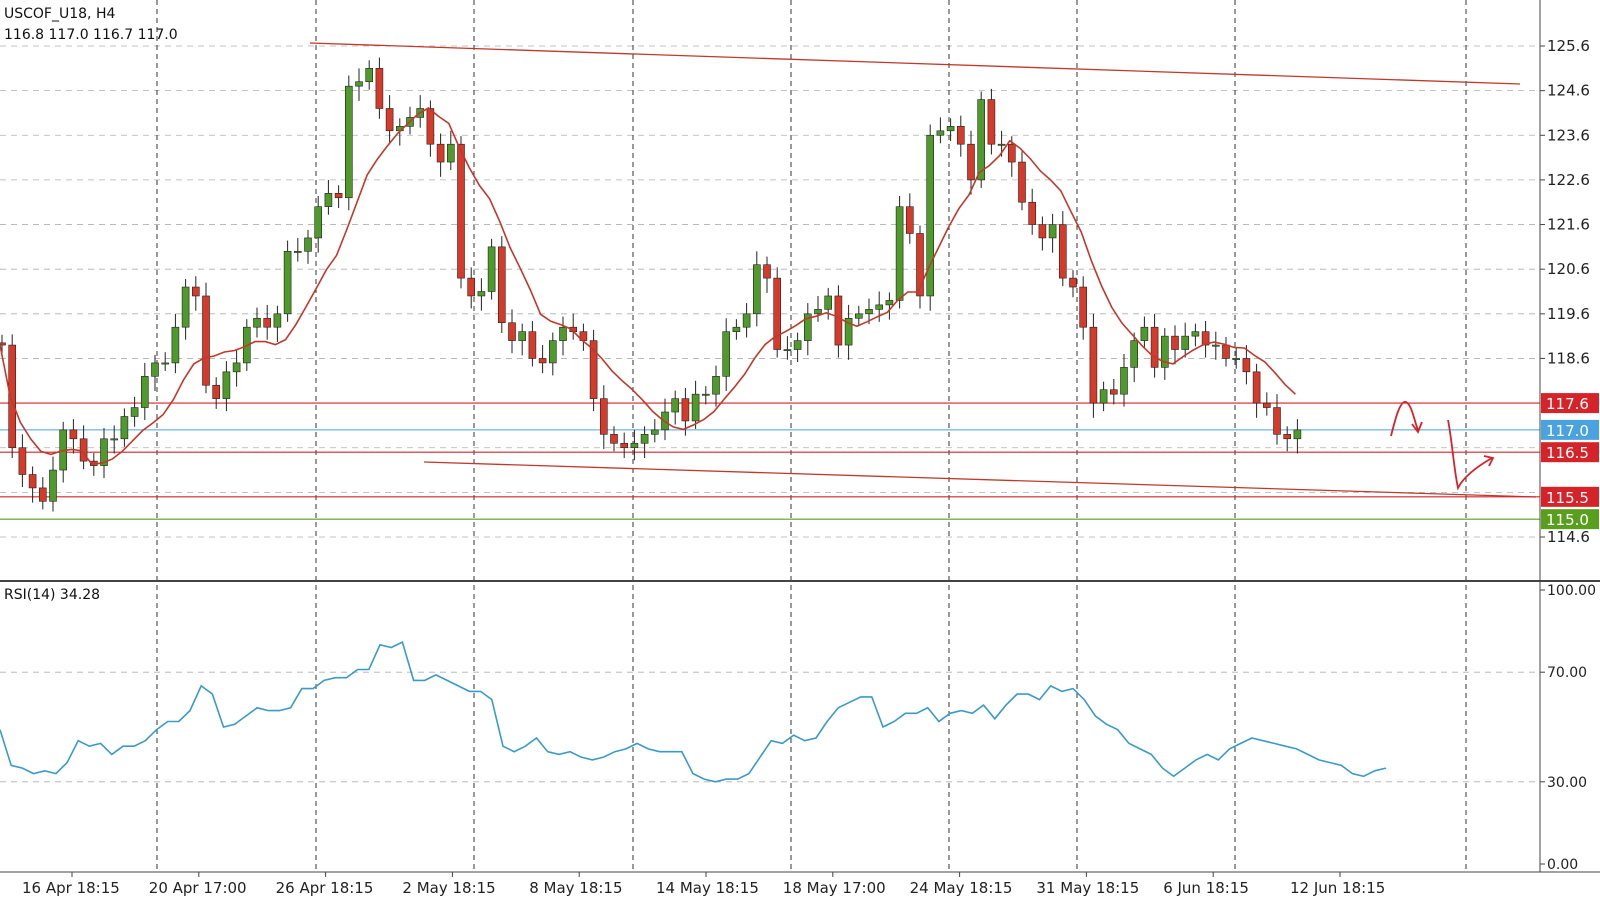  Describe the element at coordinates (71, 888) in the screenshot. I see `time-tick-label: 16 Apr 18:15` at that location.